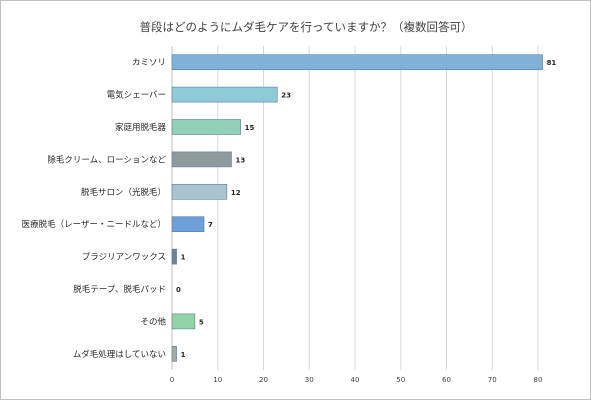 Image resolution: width=591 pixels, height=401 pixels. I want to click on value-label: 5, so click(201, 322).